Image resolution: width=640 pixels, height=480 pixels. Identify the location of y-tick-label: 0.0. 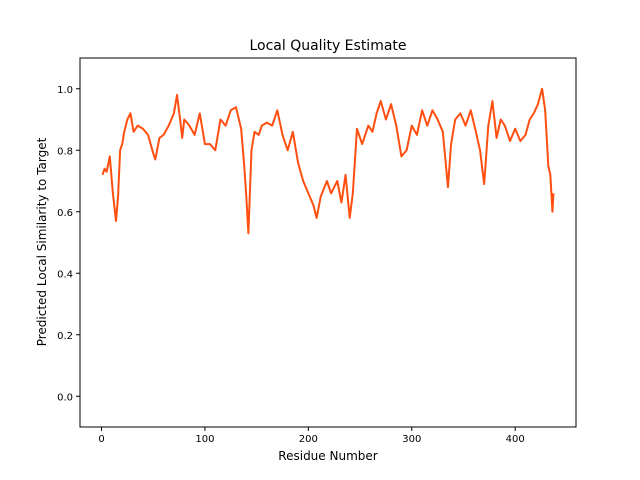
(65, 397).